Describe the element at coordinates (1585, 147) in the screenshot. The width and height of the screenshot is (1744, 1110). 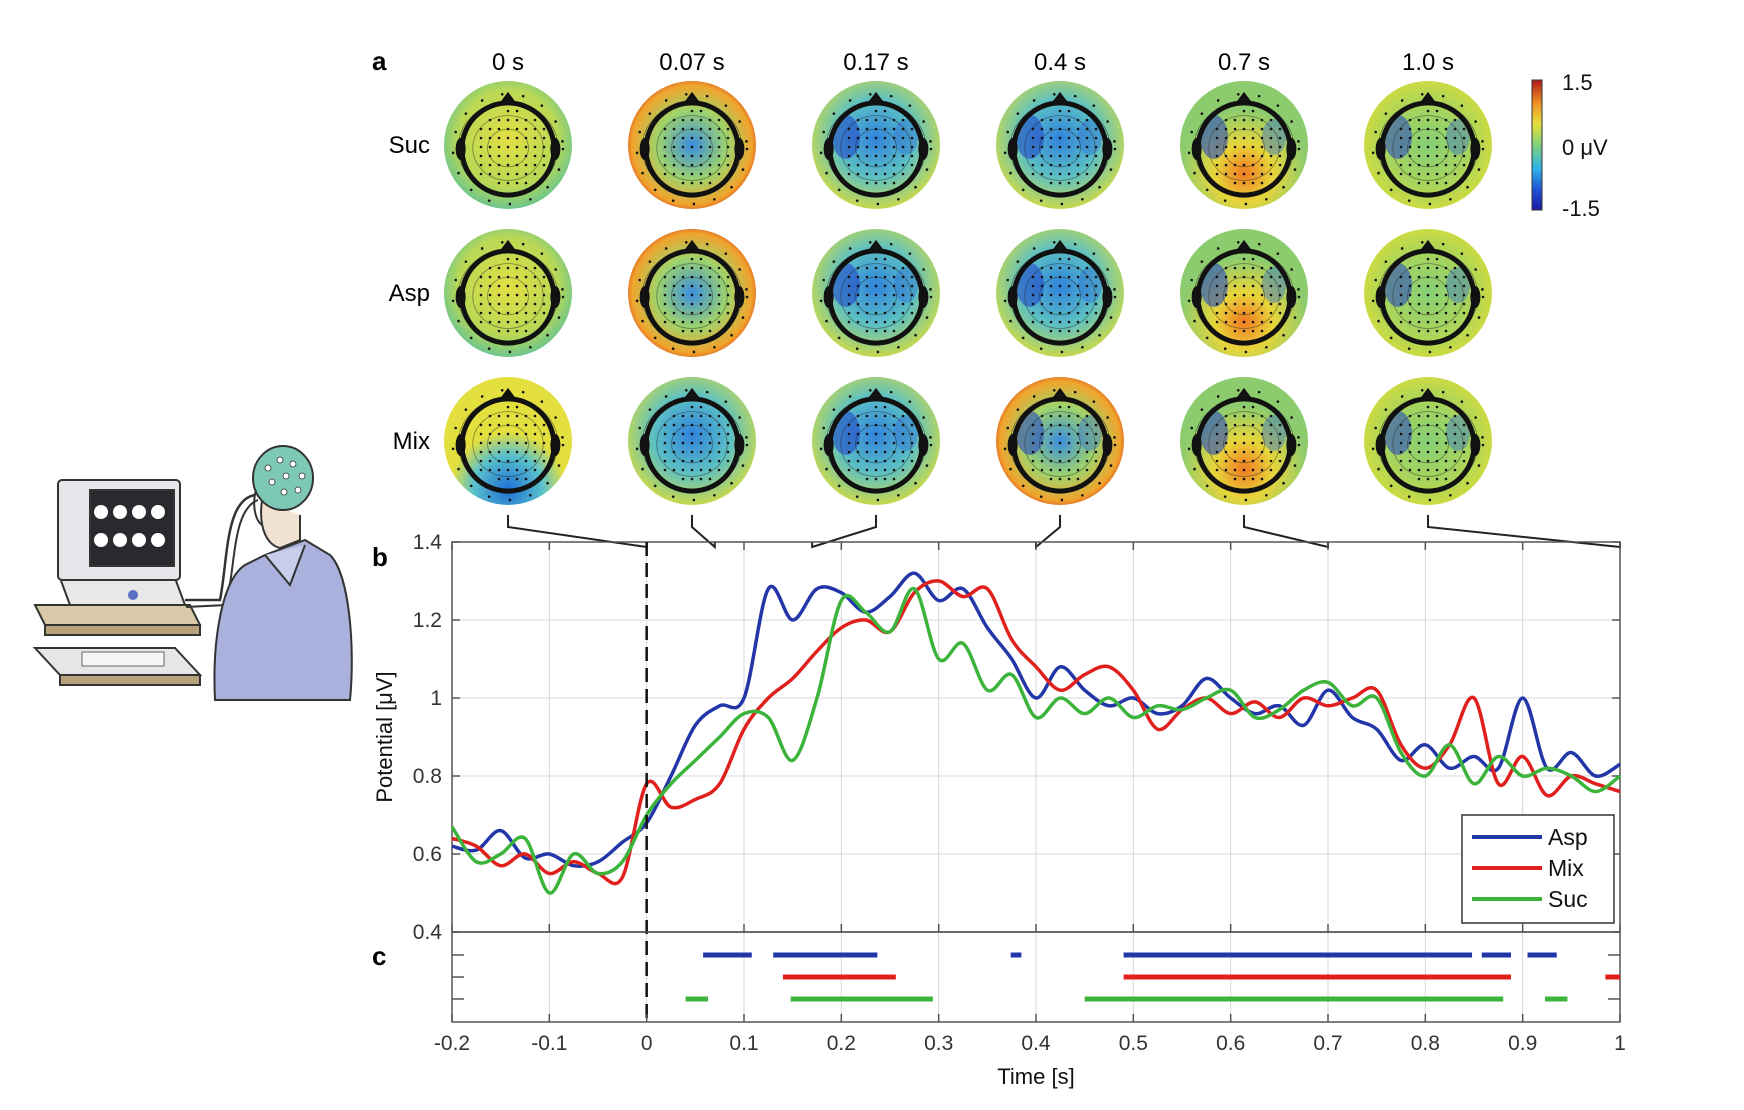
I see `colorbar-mid-label: 0 μV` at that location.